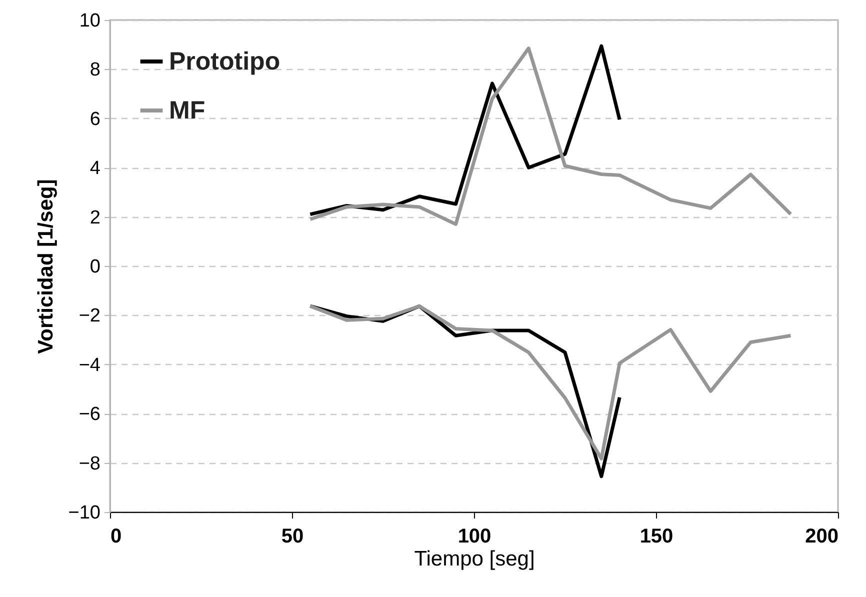  Describe the element at coordinates (95, 70) in the screenshot. I see `y-tick-label: 8` at that location.